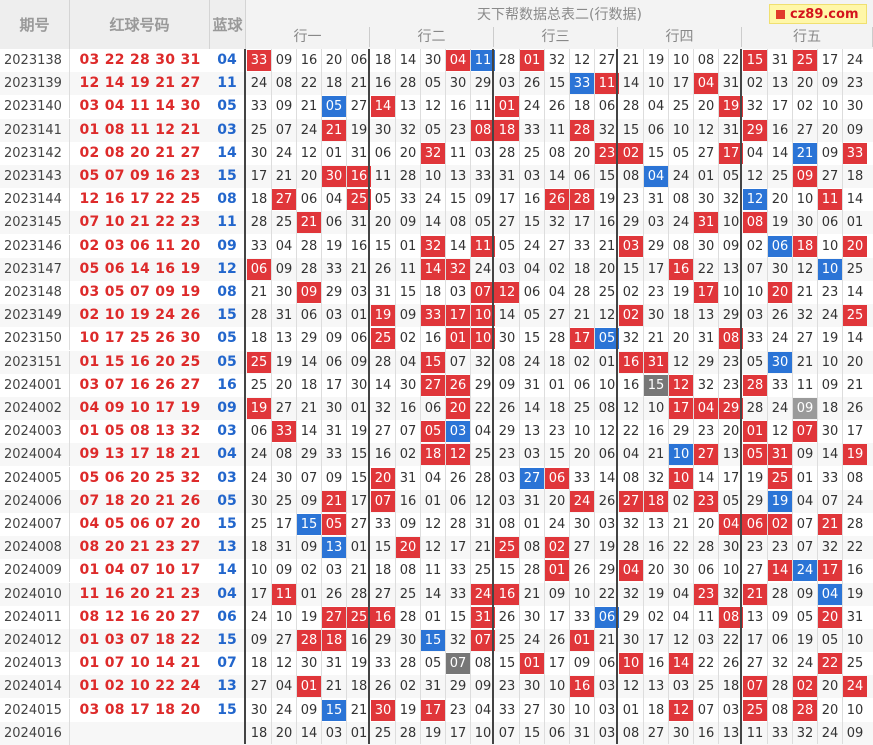  Describe the element at coordinates (35, 176) in the screenshot. I see `issue-number: 2023143` at that location.